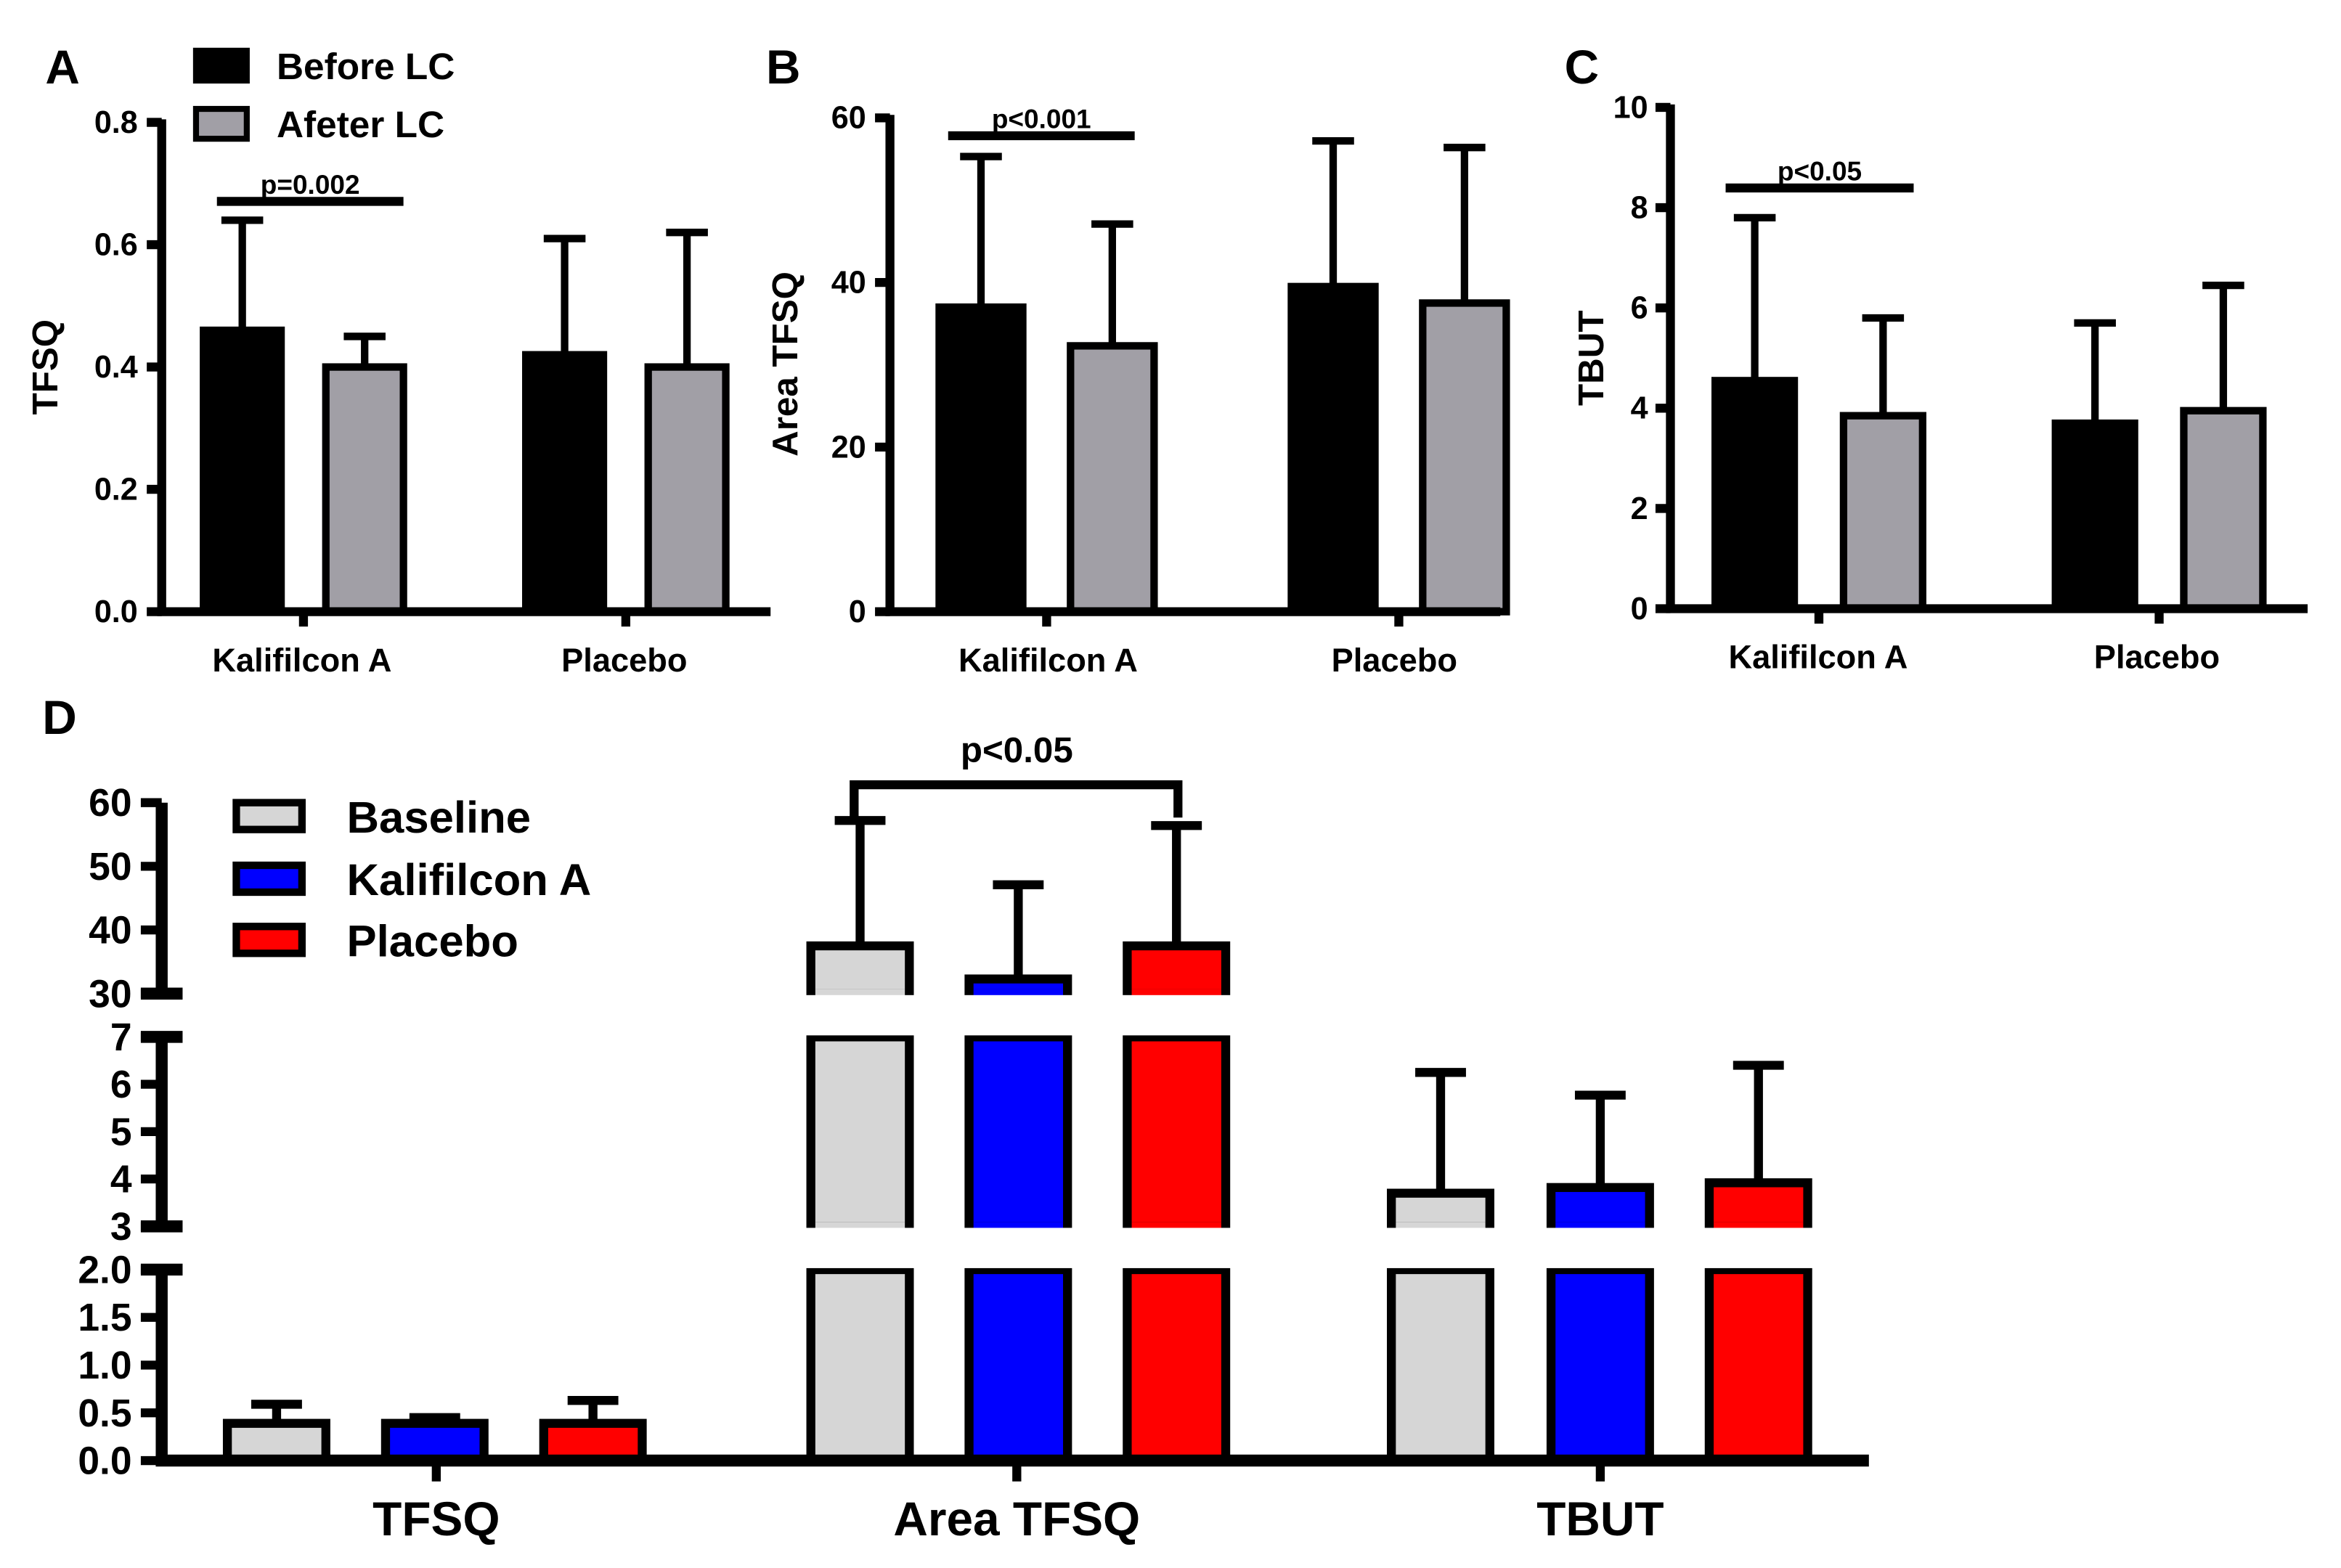 This screenshot has width=2341, height=1568. What do you see at coordinates (1465, 224) in the screenshot?
I see `error-bar-b-s1-c1` at bounding box center [1465, 224].